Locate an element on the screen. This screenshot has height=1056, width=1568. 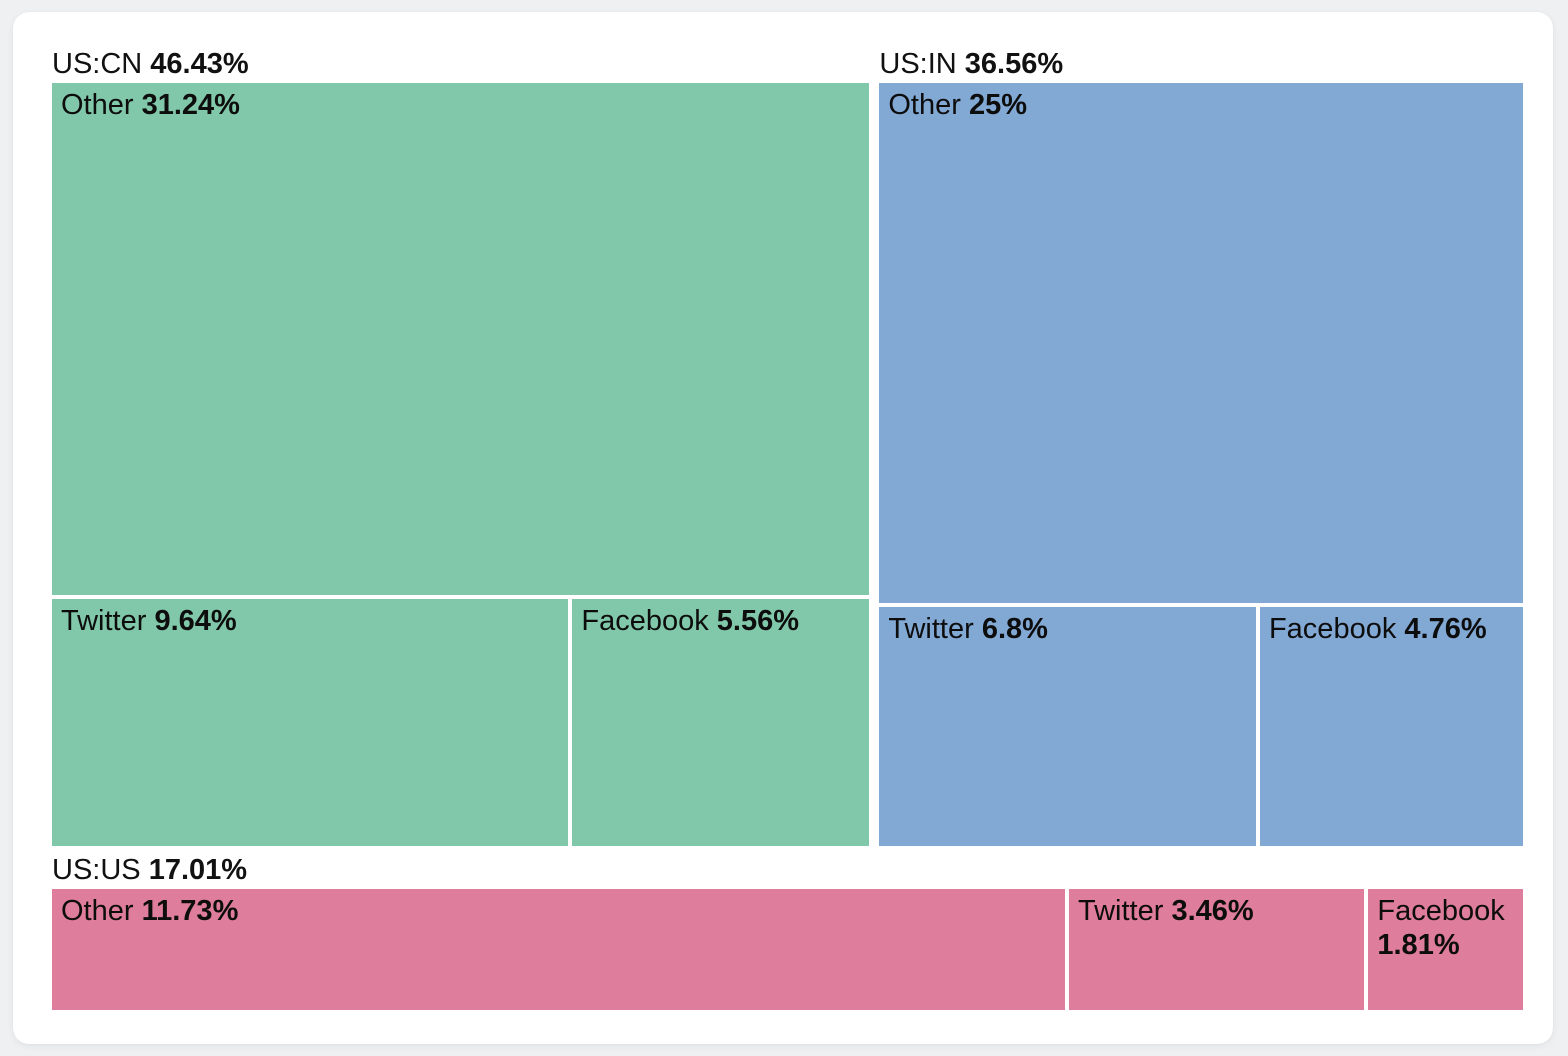
cell-value: 25% is located at coordinates (998, 105).